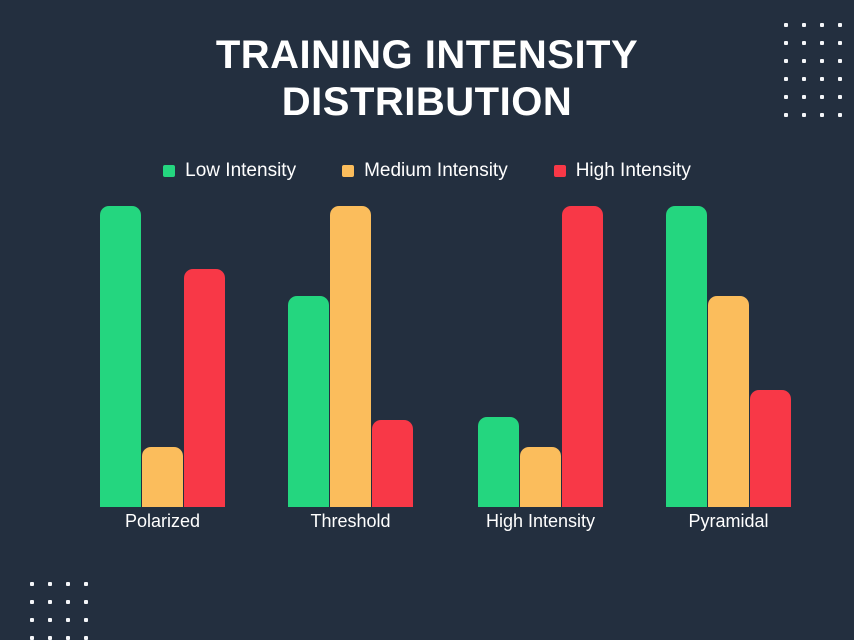 This screenshot has width=854, height=640. I want to click on legend-label: High Intensity, so click(633, 170).